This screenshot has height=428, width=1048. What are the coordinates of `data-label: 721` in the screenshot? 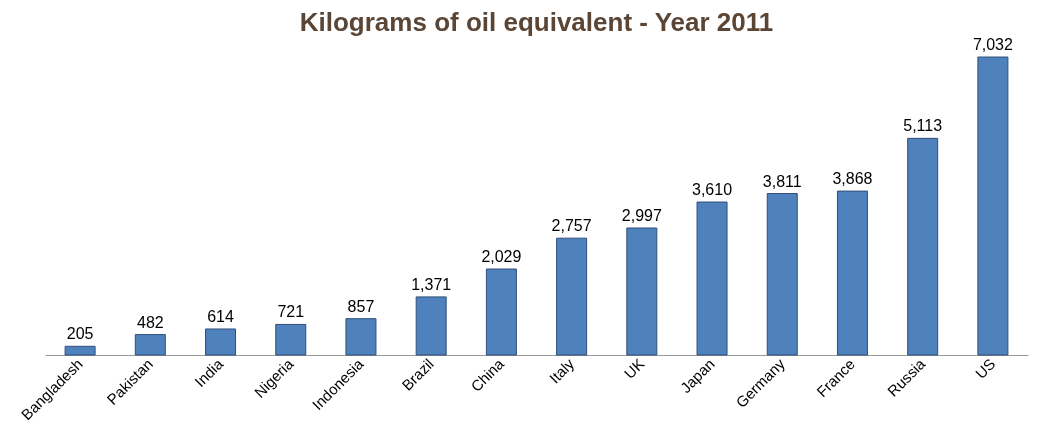 It's located at (291, 312).